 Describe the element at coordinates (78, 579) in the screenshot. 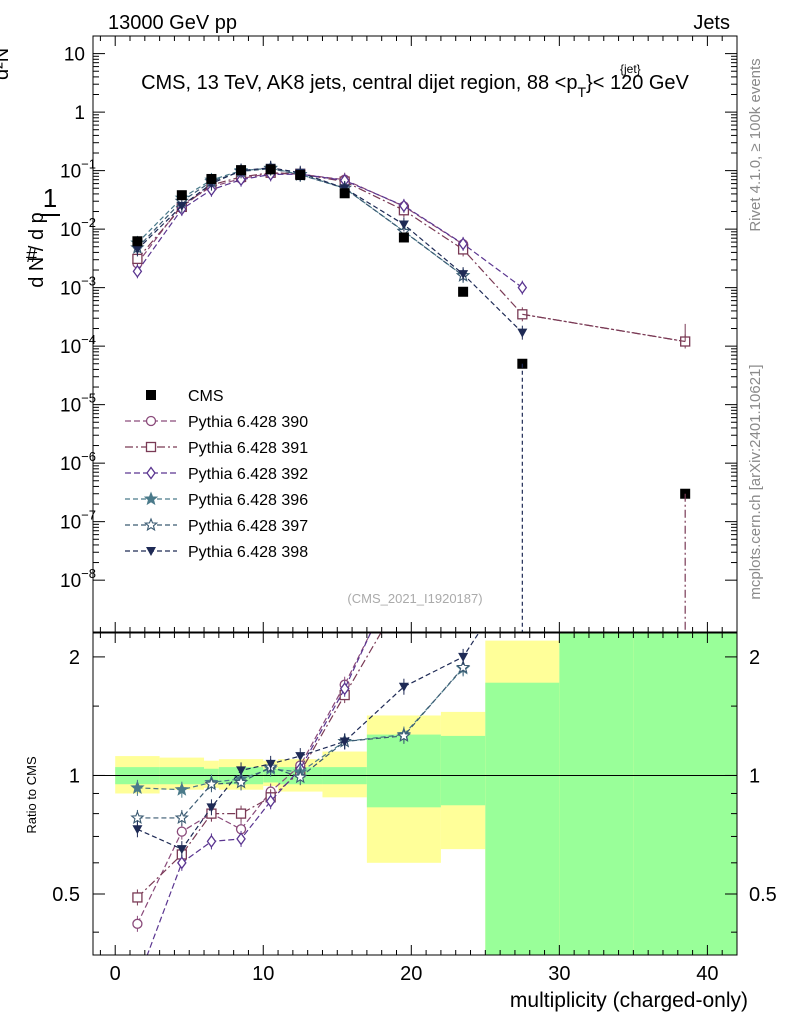

I see `y-tick-label: 10⁻⁸` at that location.